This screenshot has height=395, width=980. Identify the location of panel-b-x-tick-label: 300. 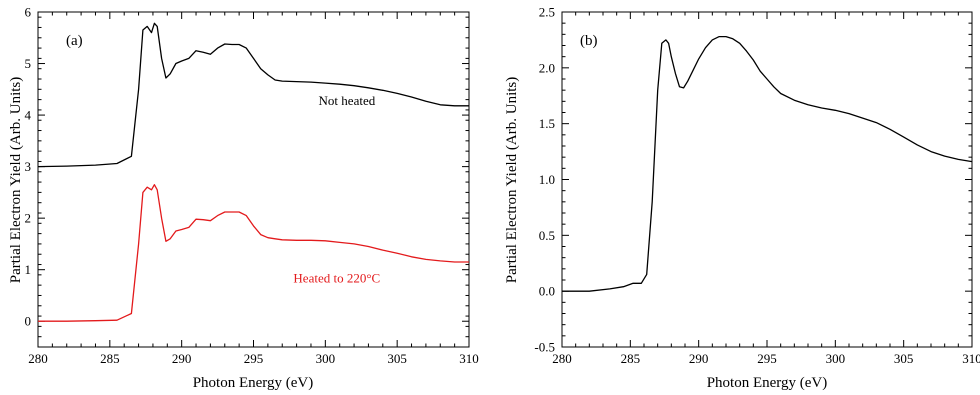
(836, 358).